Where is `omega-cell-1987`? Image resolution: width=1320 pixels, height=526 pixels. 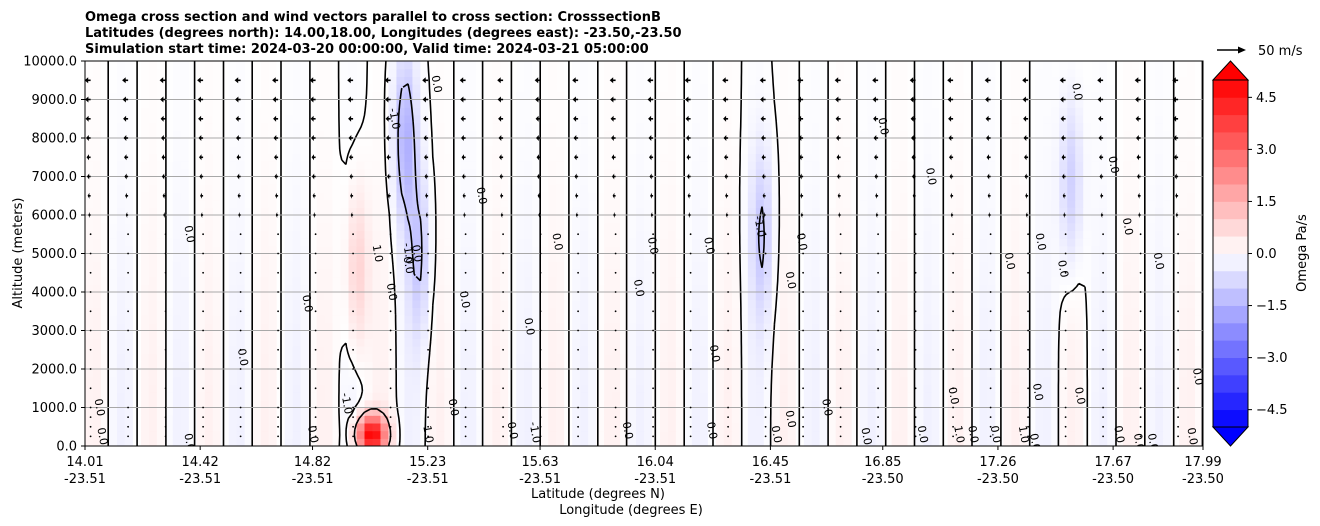
omega-cell-1987 is located at coordinates (305, 334).